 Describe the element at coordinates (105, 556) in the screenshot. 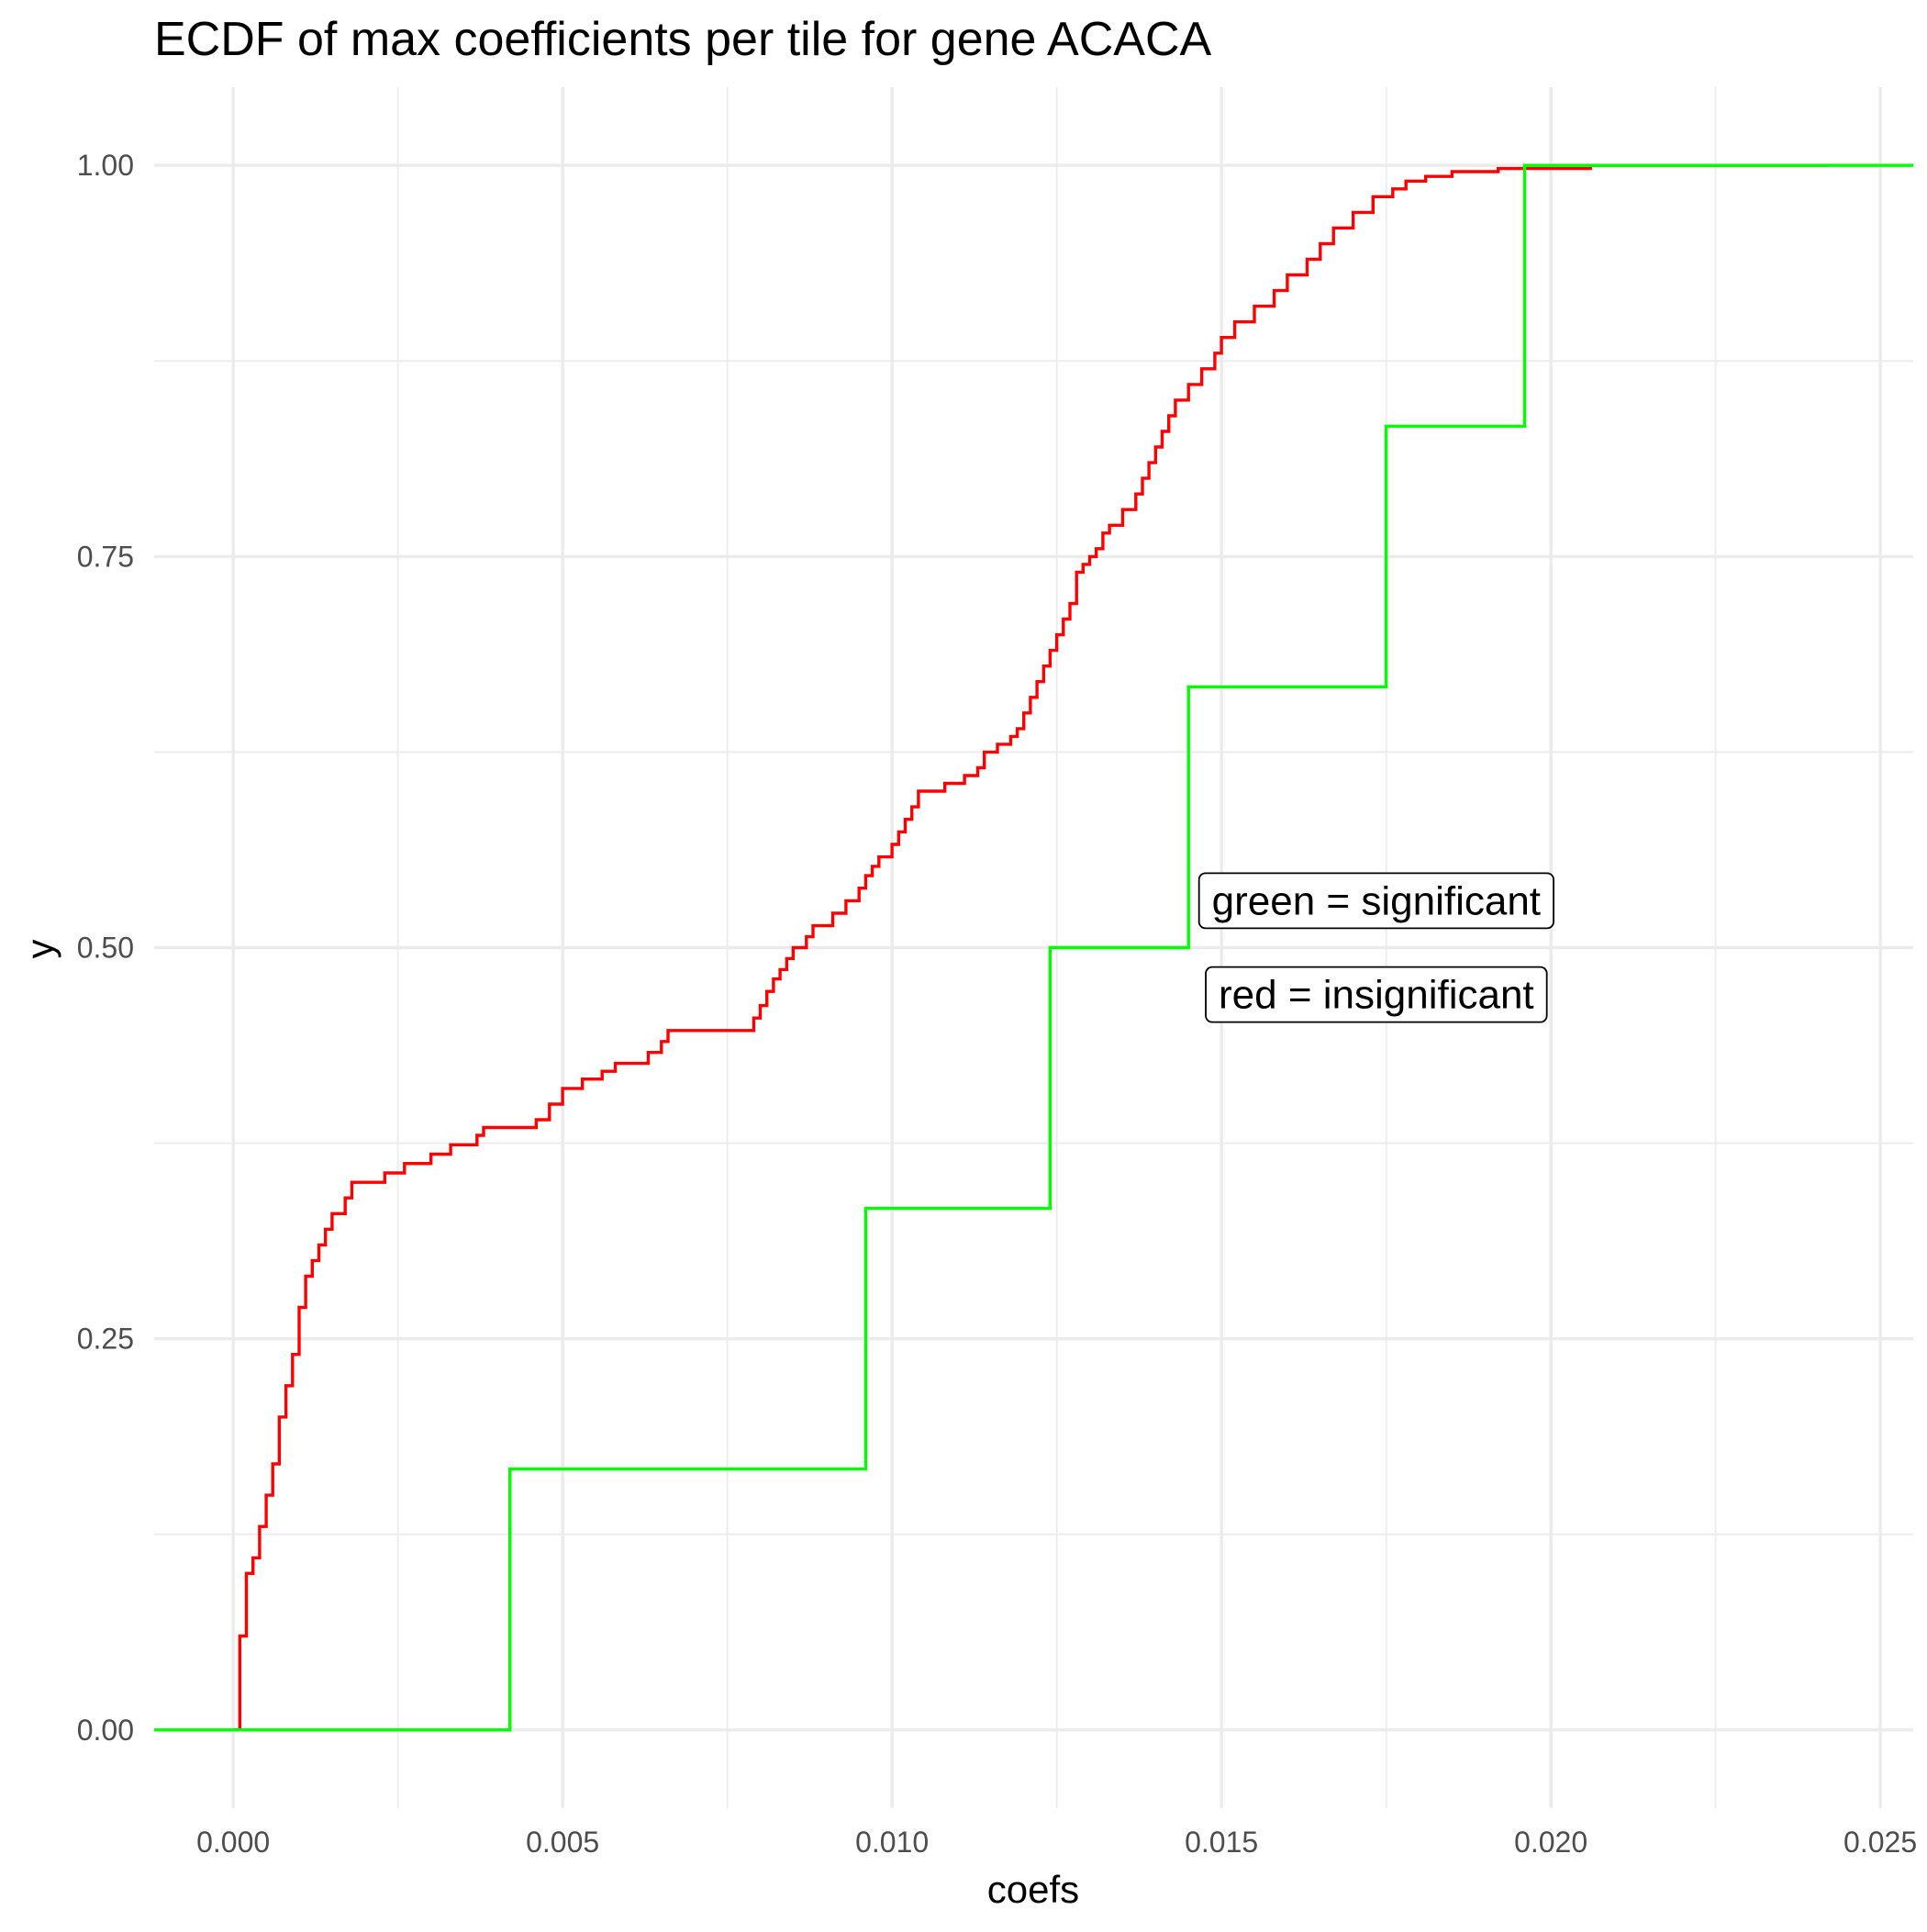

I see `y-tick-label: 0.75` at that location.